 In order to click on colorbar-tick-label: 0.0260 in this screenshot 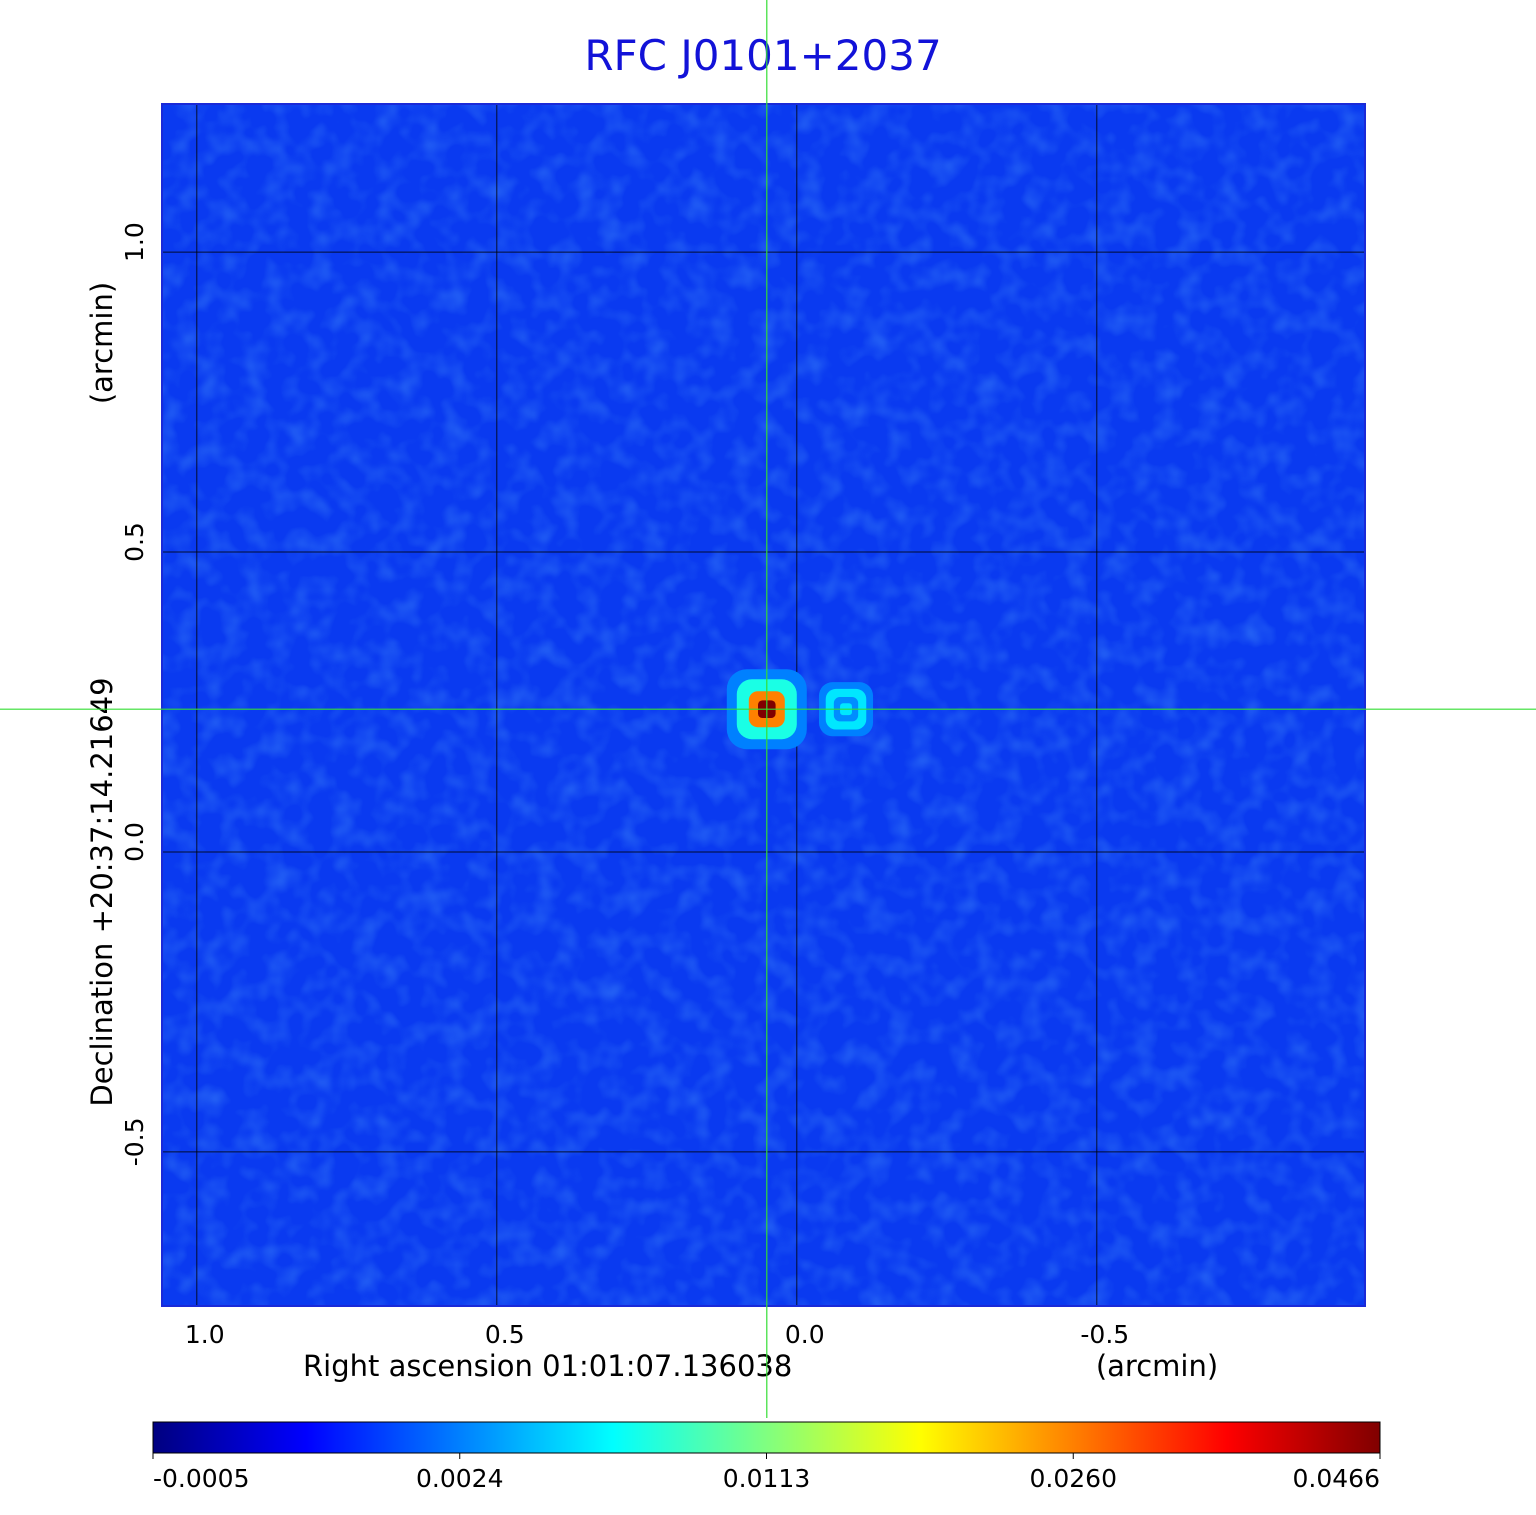, I will do `click(1073, 1478)`.